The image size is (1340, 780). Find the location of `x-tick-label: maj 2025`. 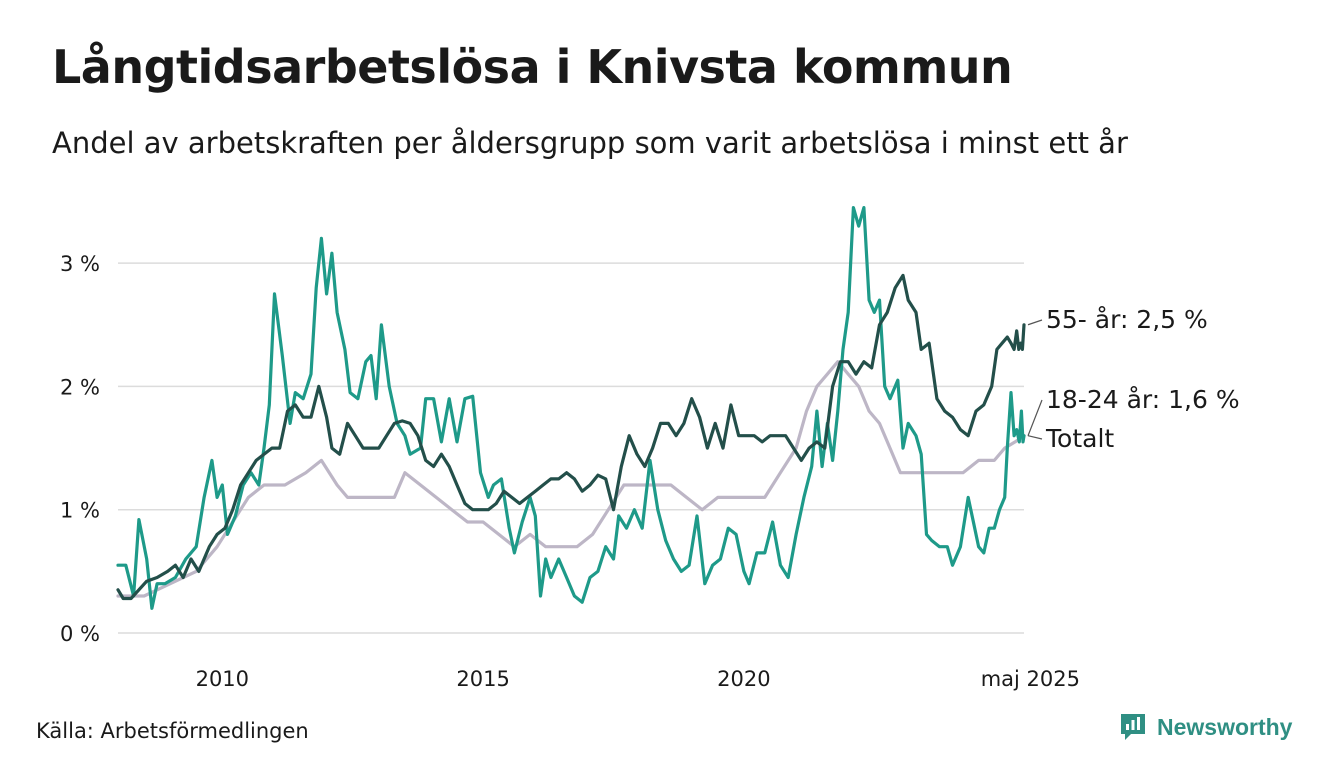

x-tick-label: maj 2025 is located at coordinates (1030, 679).